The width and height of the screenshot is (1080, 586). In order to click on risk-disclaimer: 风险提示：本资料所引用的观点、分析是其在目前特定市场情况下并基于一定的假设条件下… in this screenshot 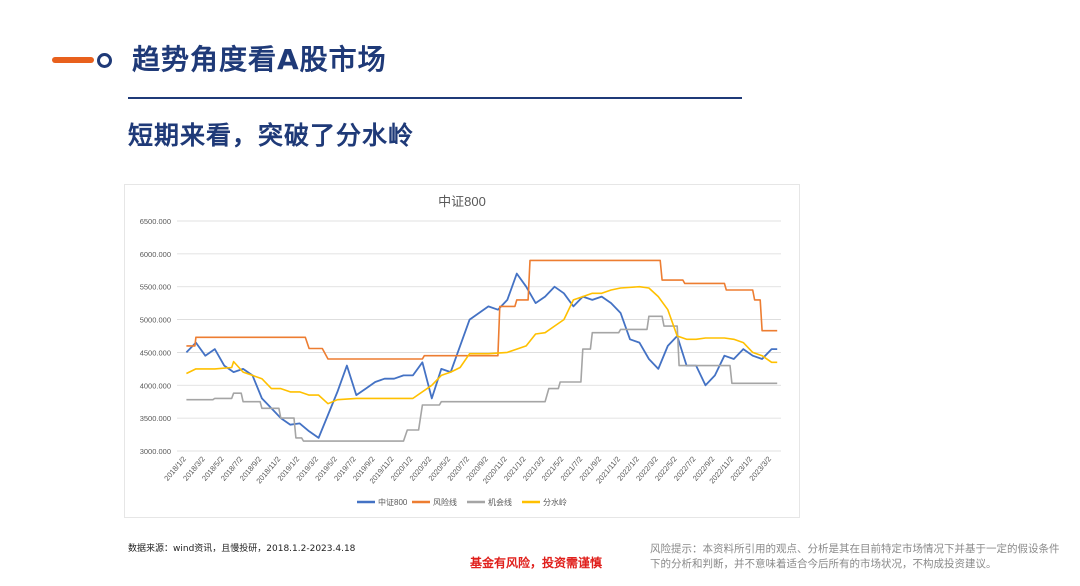, I will do `click(855, 556)`.